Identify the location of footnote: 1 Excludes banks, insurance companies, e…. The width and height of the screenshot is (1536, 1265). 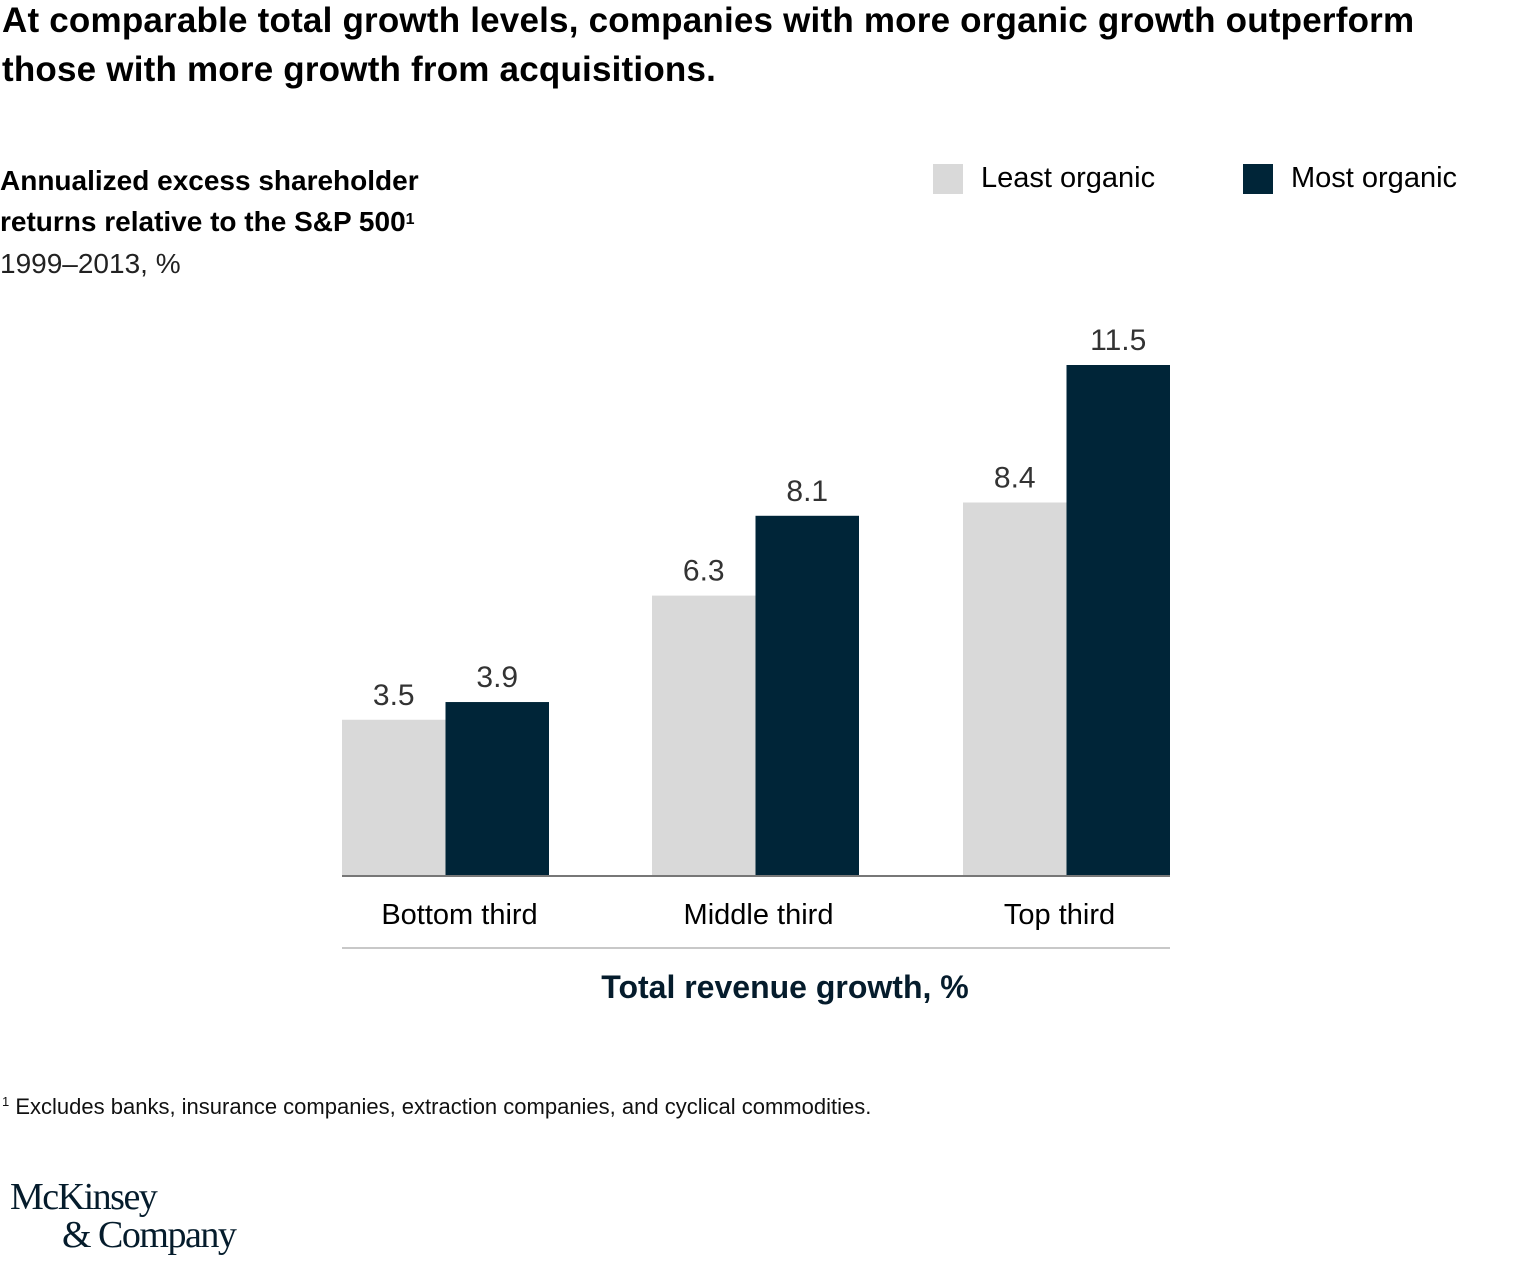
(436, 1107).